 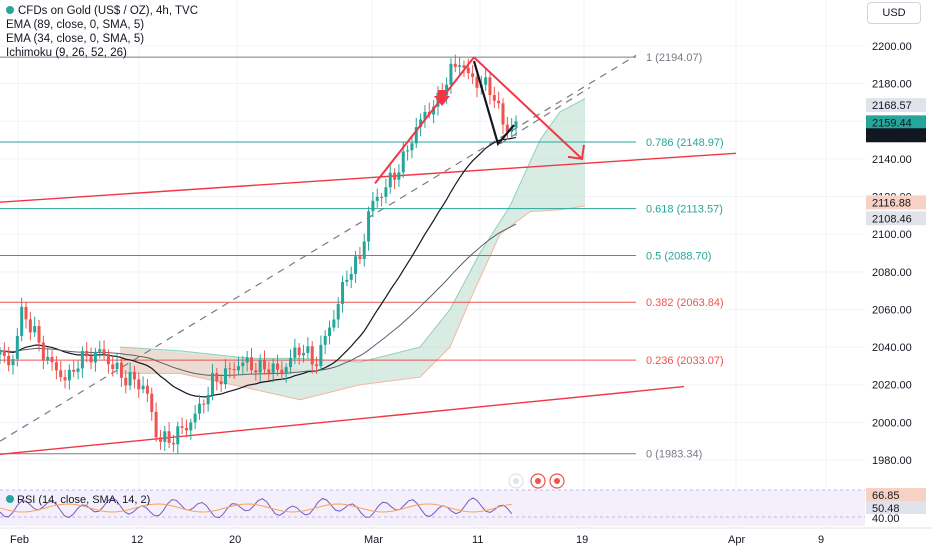 I want to click on price-tick-label: 2040.00, so click(x=892, y=348).